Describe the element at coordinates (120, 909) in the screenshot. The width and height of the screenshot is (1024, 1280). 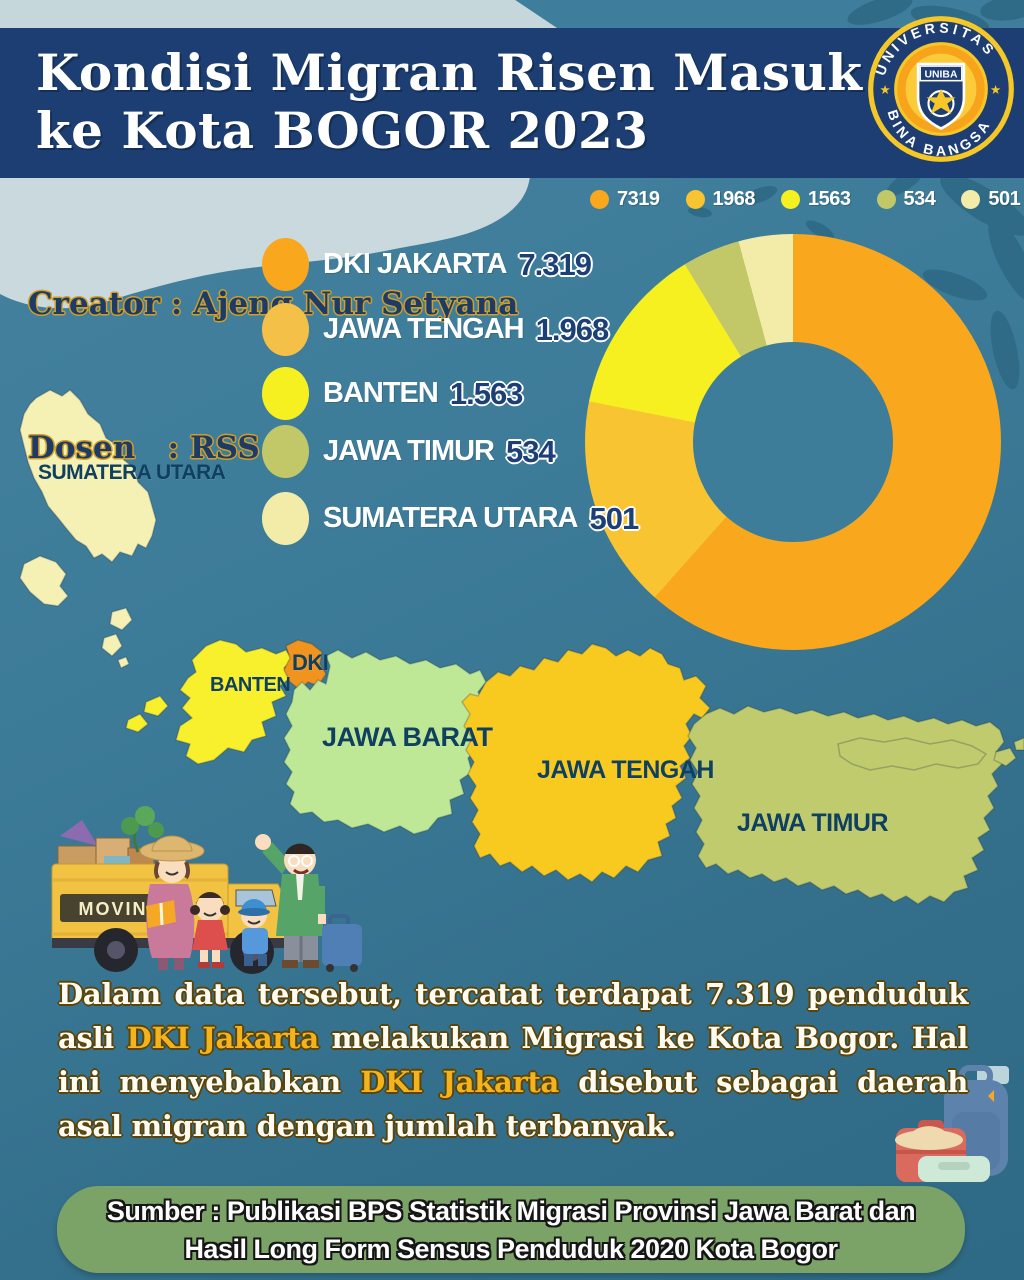
I see `truck-moving-label: MOVING` at that location.